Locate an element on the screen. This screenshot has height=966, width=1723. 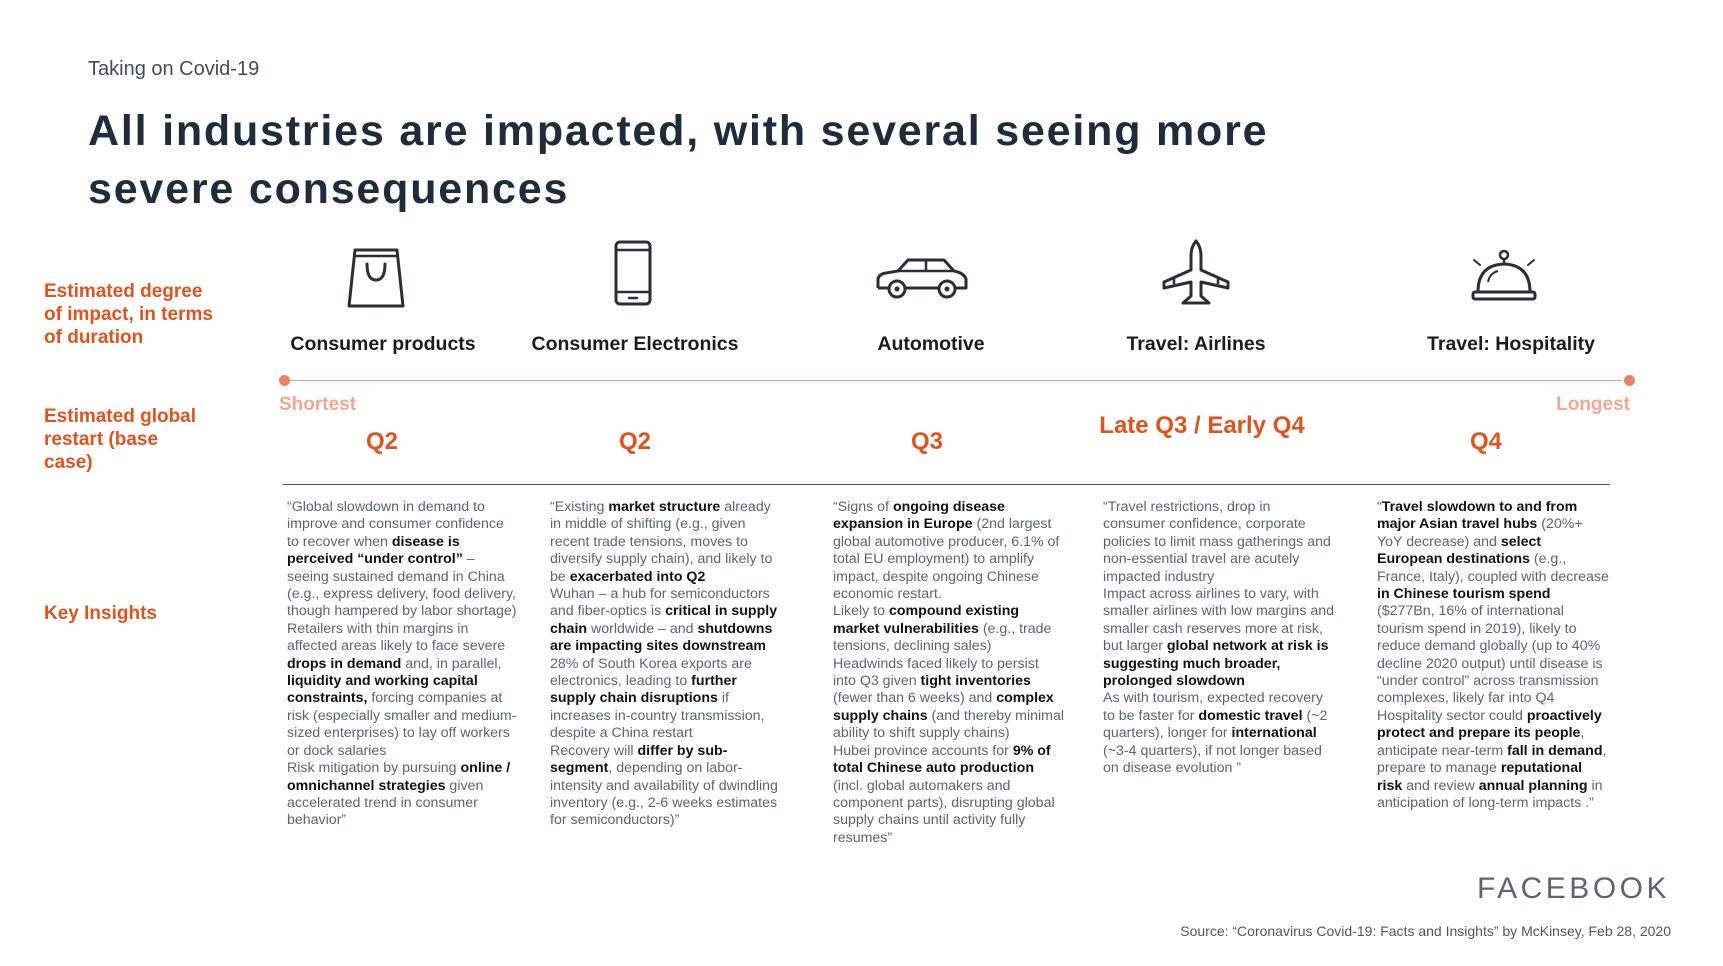
insight-highlight: 9% of total Chinese auto production is located at coordinates (942, 759).